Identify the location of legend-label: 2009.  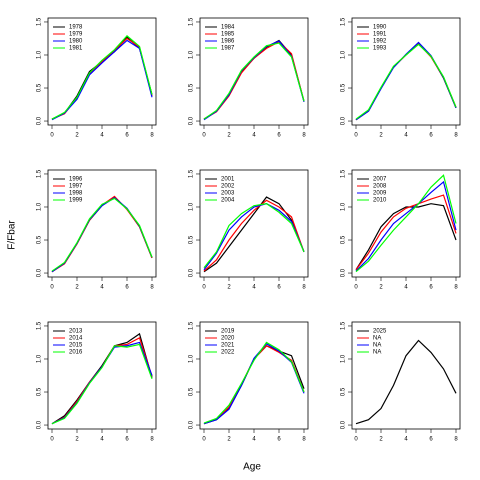
(380, 194).